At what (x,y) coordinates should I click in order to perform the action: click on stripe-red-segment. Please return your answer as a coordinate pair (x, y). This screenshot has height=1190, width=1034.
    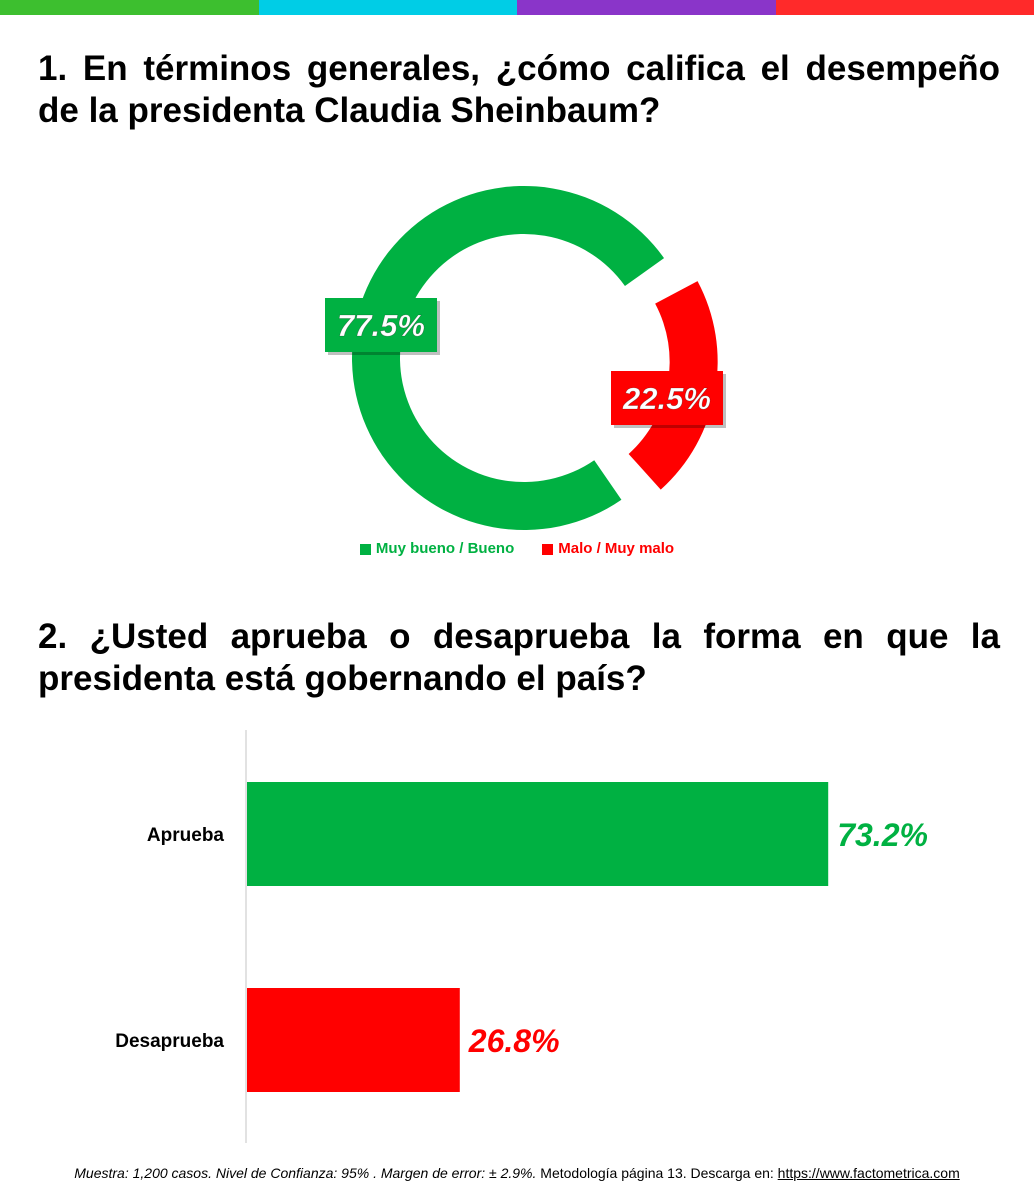
    Looking at the image, I should click on (904, 7).